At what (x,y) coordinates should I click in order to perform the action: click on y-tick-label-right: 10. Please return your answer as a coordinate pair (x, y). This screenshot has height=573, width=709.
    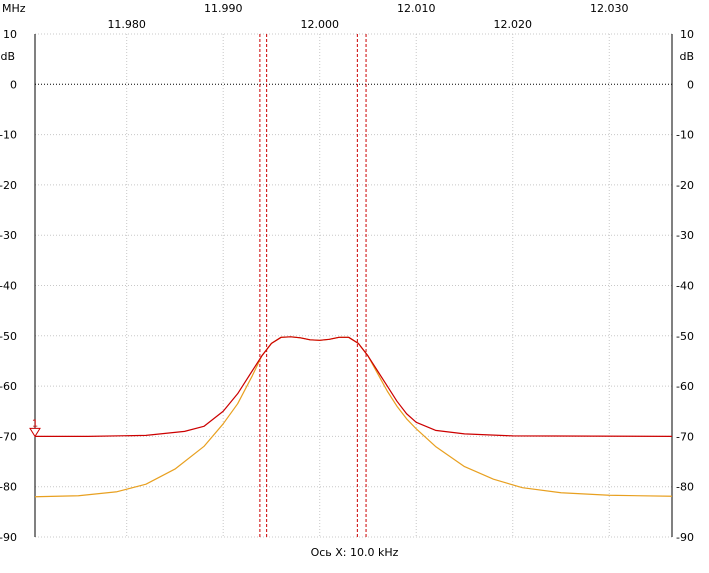
    Looking at the image, I should click on (687, 34).